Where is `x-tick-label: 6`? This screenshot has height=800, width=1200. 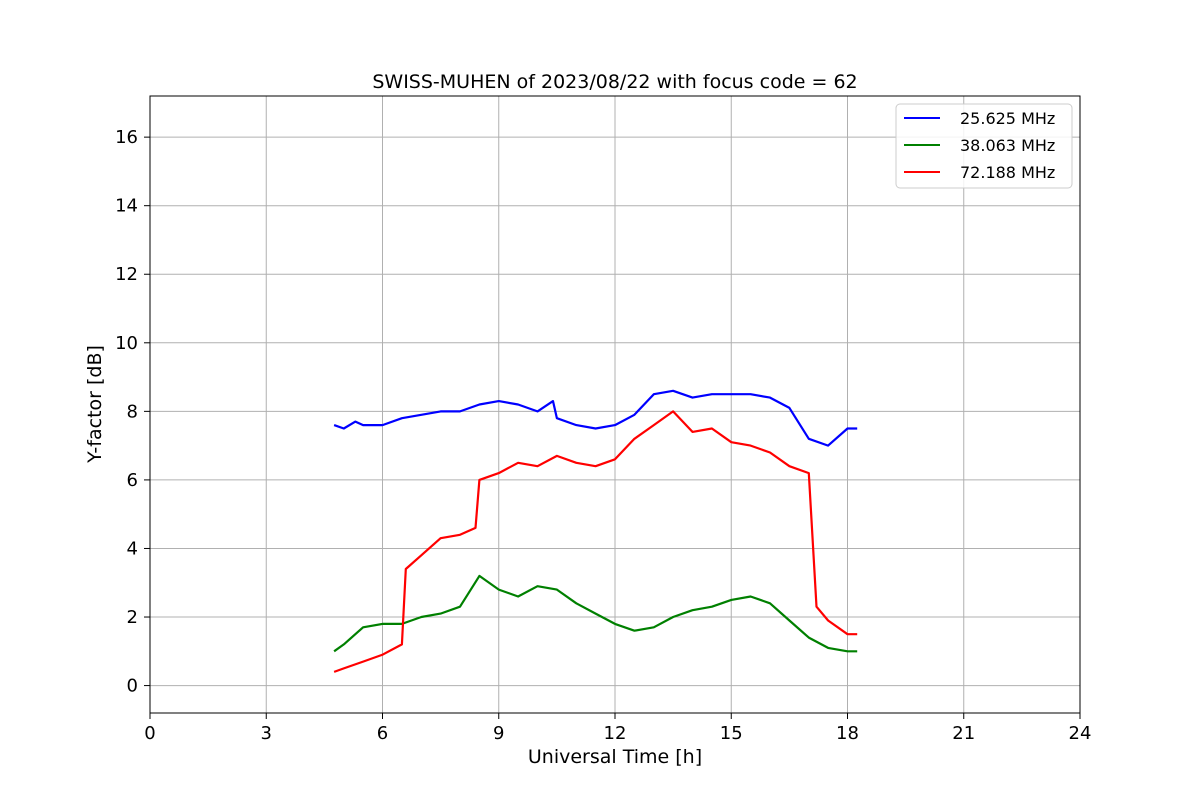
x-tick-label: 6 is located at coordinates (382, 733).